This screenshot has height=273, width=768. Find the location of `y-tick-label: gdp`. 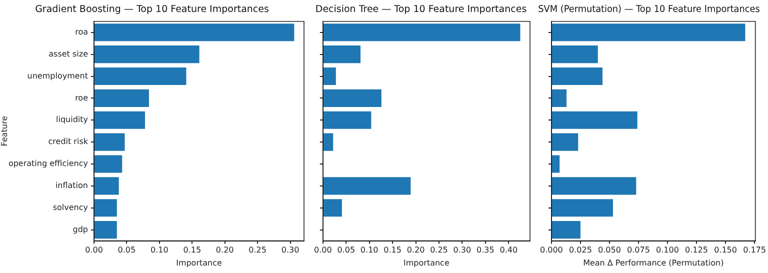

y-tick-label: gdp is located at coordinates (80, 229).